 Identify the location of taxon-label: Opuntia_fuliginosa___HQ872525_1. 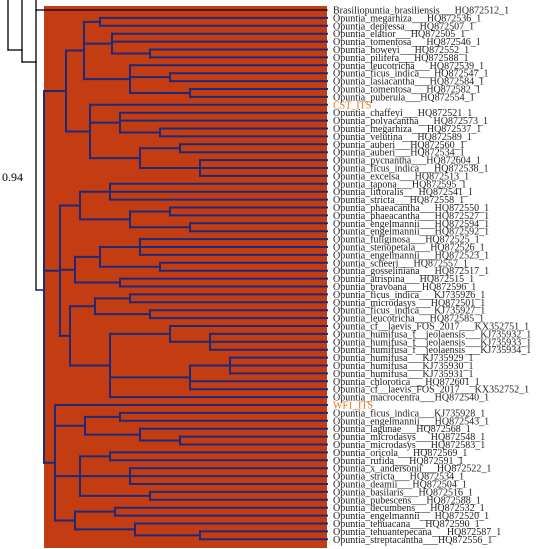
(406, 240).